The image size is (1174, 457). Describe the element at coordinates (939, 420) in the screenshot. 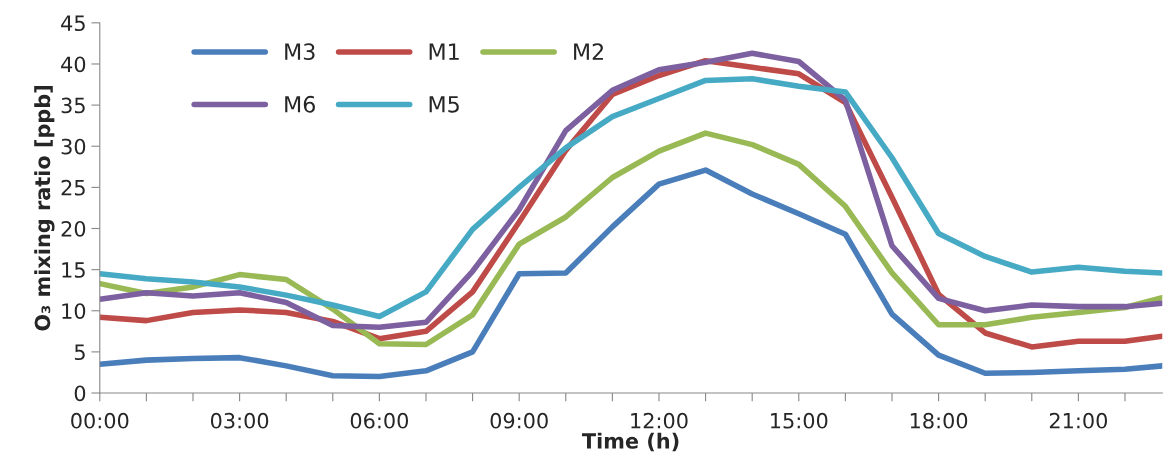

I see `x-tick-label: 18:00` at that location.